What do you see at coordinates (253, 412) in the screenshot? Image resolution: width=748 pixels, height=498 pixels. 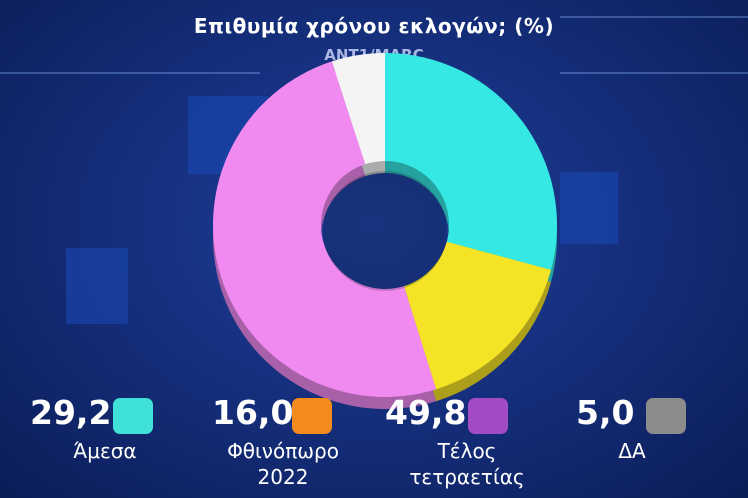 I see `legend-value-fthinoporo: 16,0` at bounding box center [253, 412].